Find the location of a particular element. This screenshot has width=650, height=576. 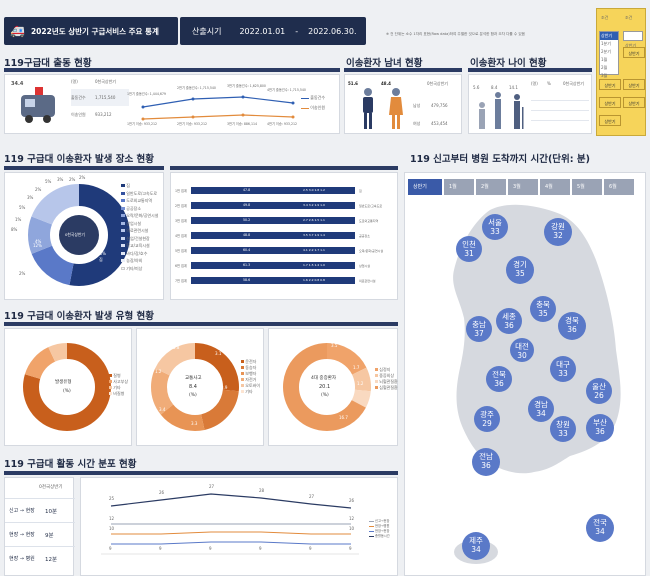

region-name: 서울 is located at coordinates (495, 222).